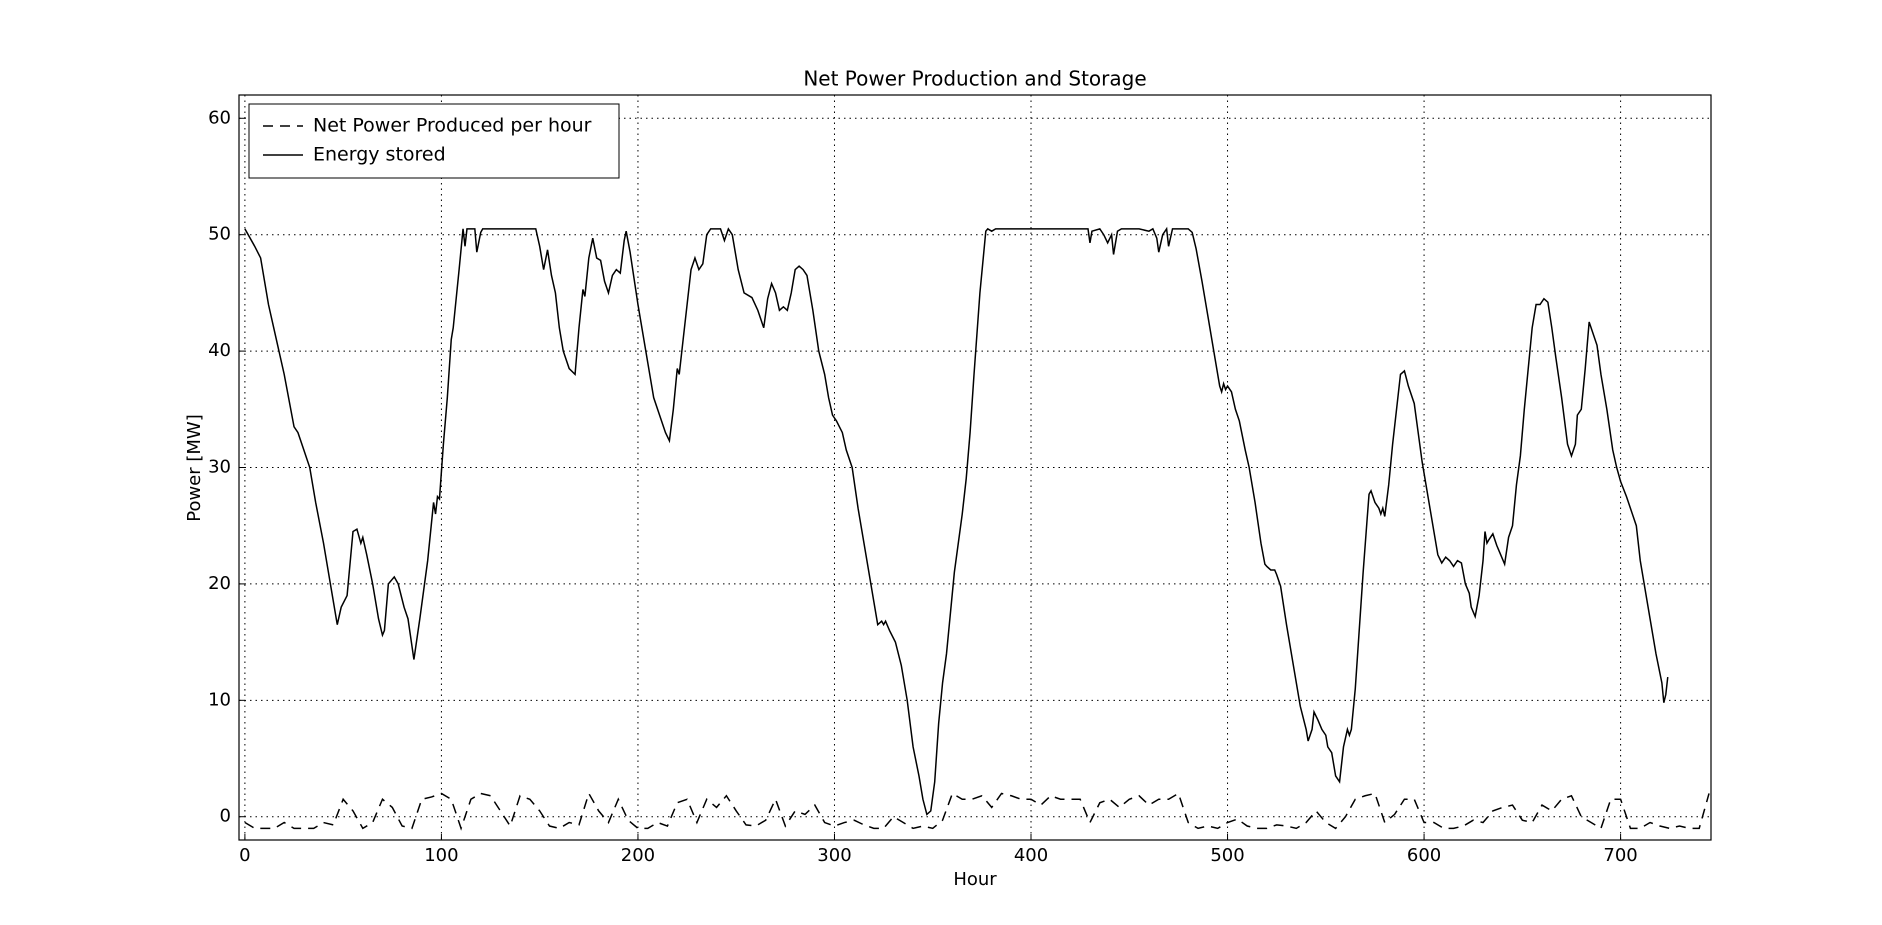  Describe the element at coordinates (219, 583) in the screenshot. I see `y-tick-label: 20` at that location.